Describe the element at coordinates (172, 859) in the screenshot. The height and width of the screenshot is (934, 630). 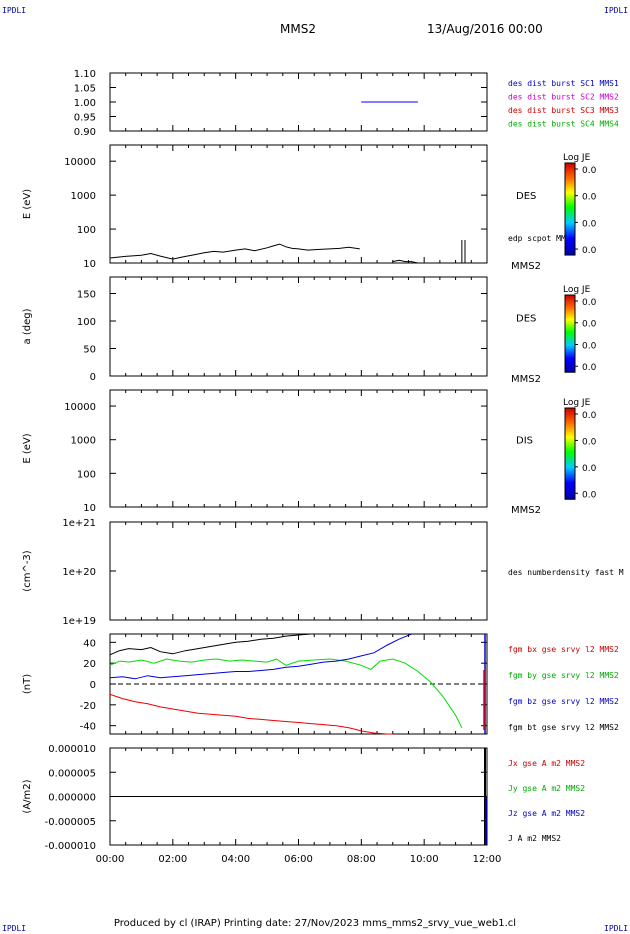
I see `x-tick-label: 02:00` at that location.